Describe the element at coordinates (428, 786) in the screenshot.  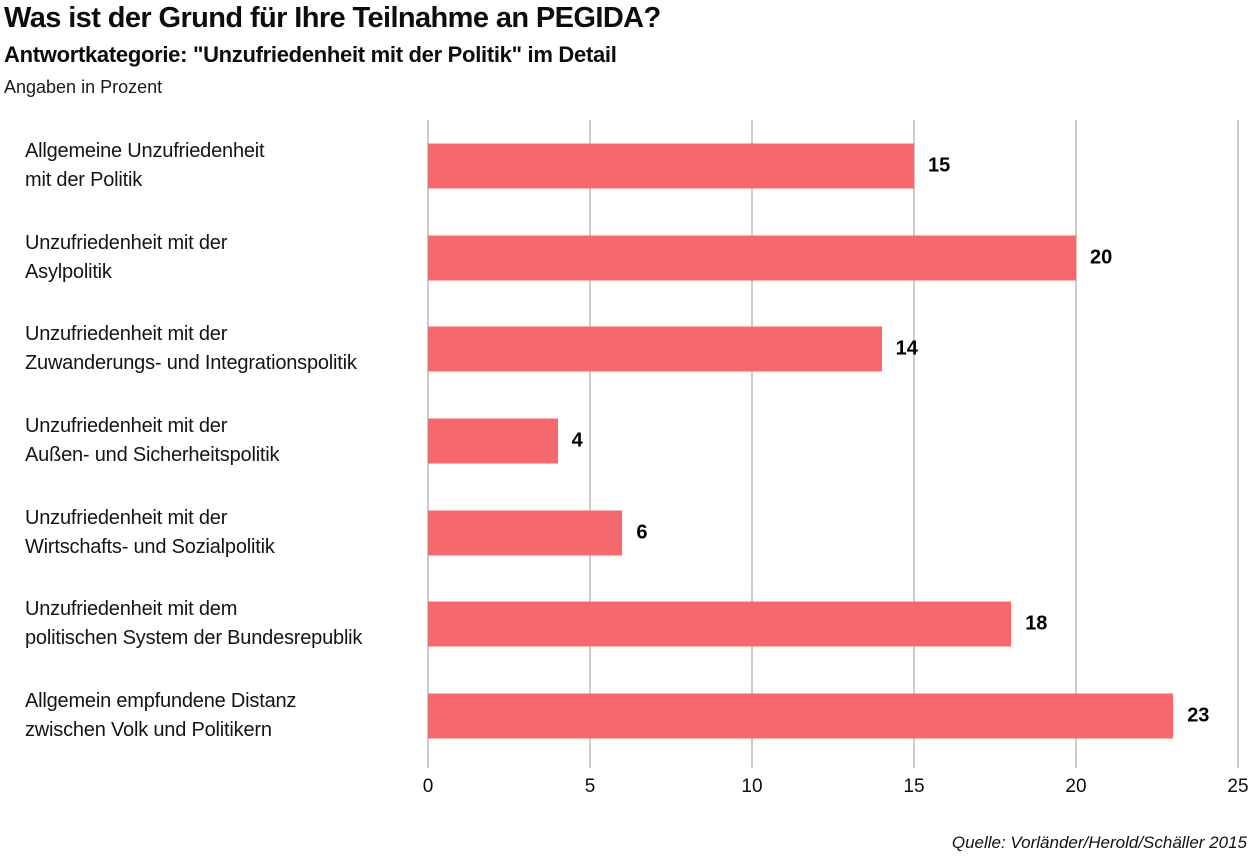
I see `axis-tick-label: 0` at that location.